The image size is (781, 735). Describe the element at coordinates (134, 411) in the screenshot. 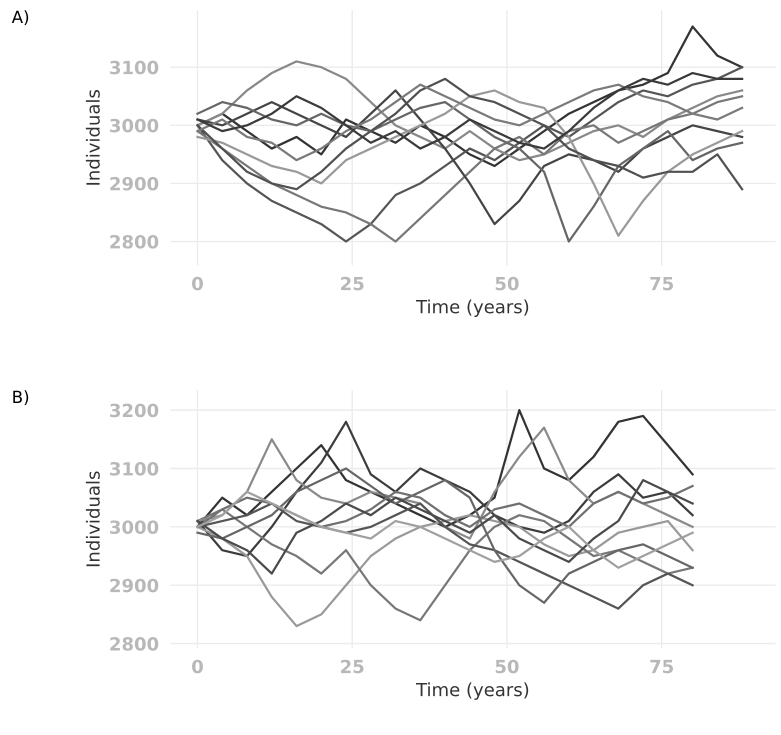

I see `y-tick-label: 3200` at that location.